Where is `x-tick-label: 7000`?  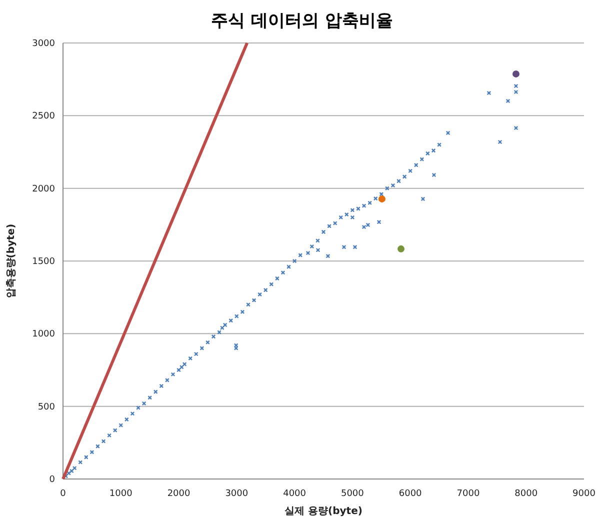 x-tick-label: 7000 is located at coordinates (468, 494).